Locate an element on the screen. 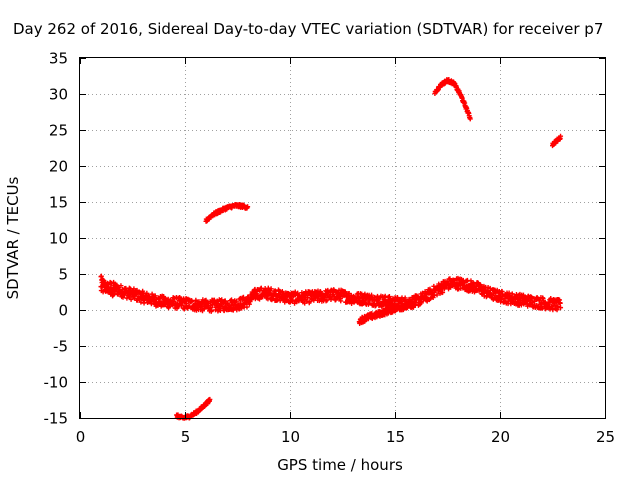 This screenshot has height=480, width=640. series-dip-segment is located at coordinates (387, 312).